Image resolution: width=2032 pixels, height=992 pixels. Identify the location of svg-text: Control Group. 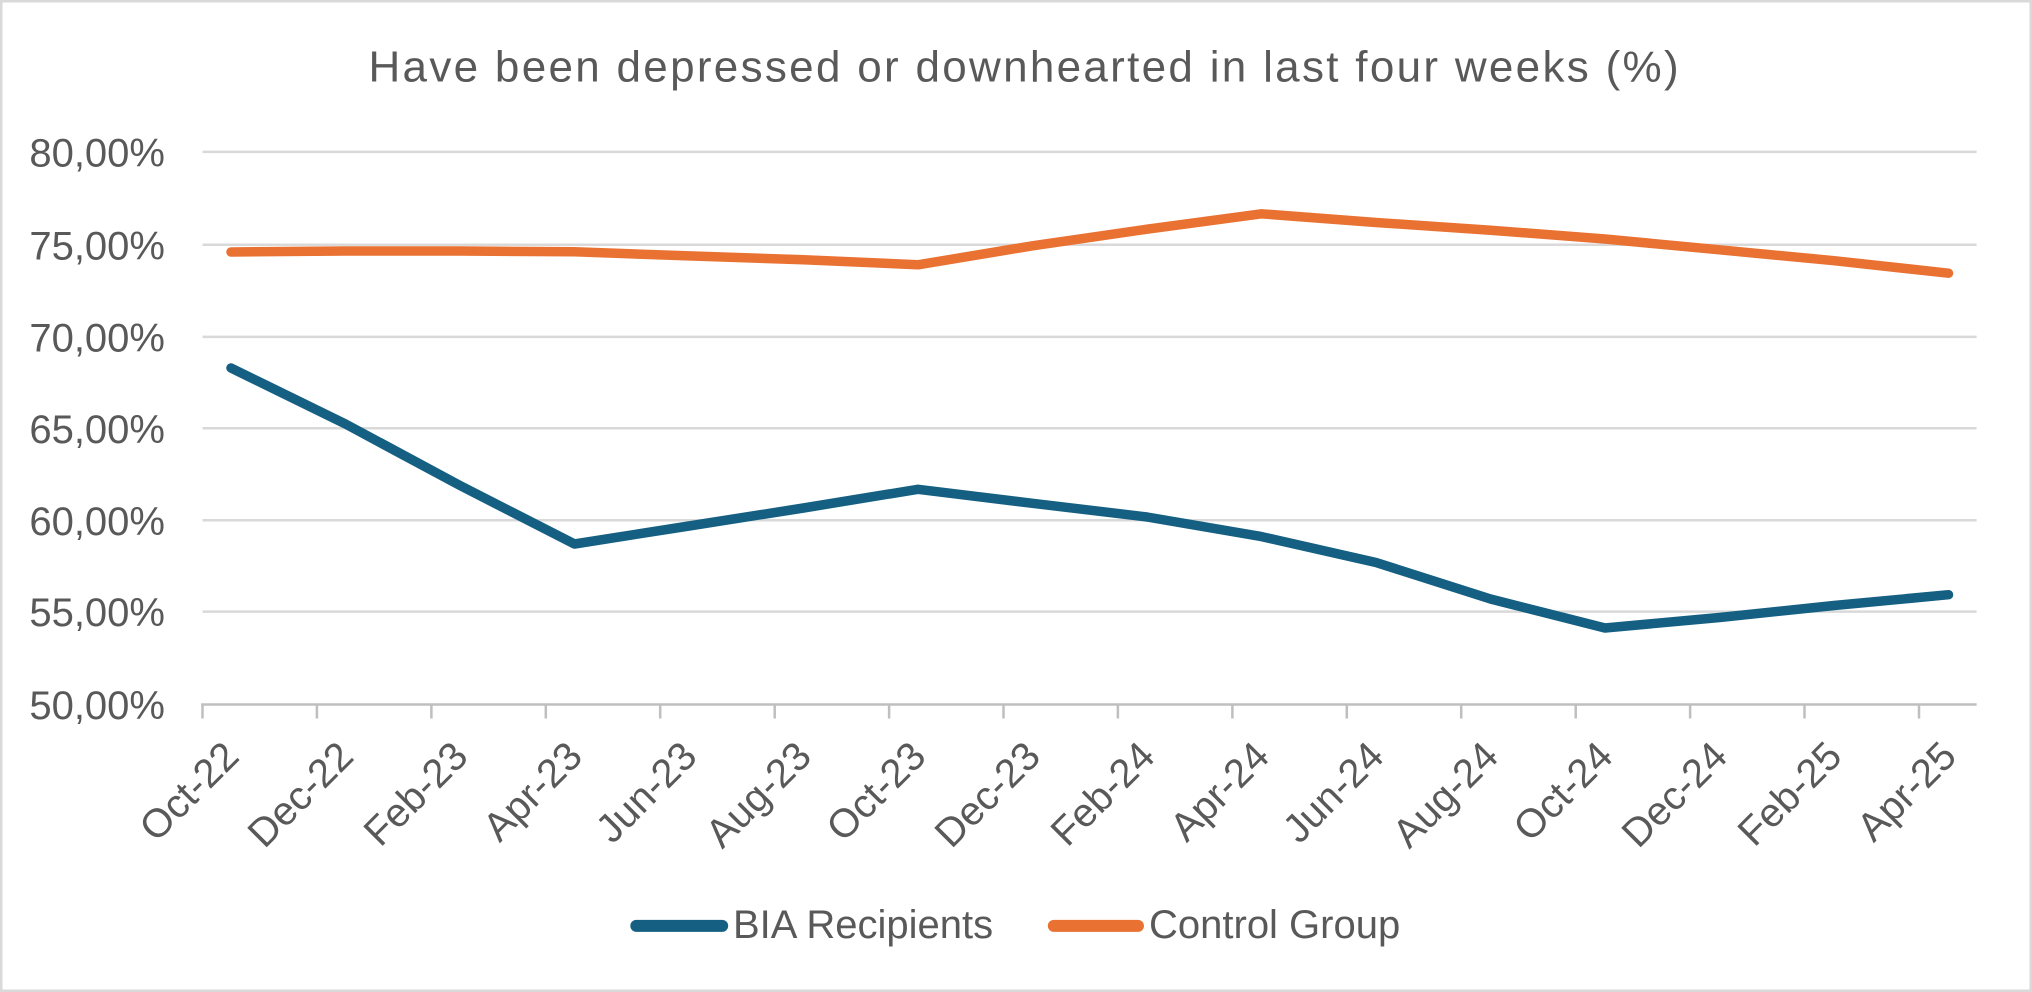
(1274, 925).